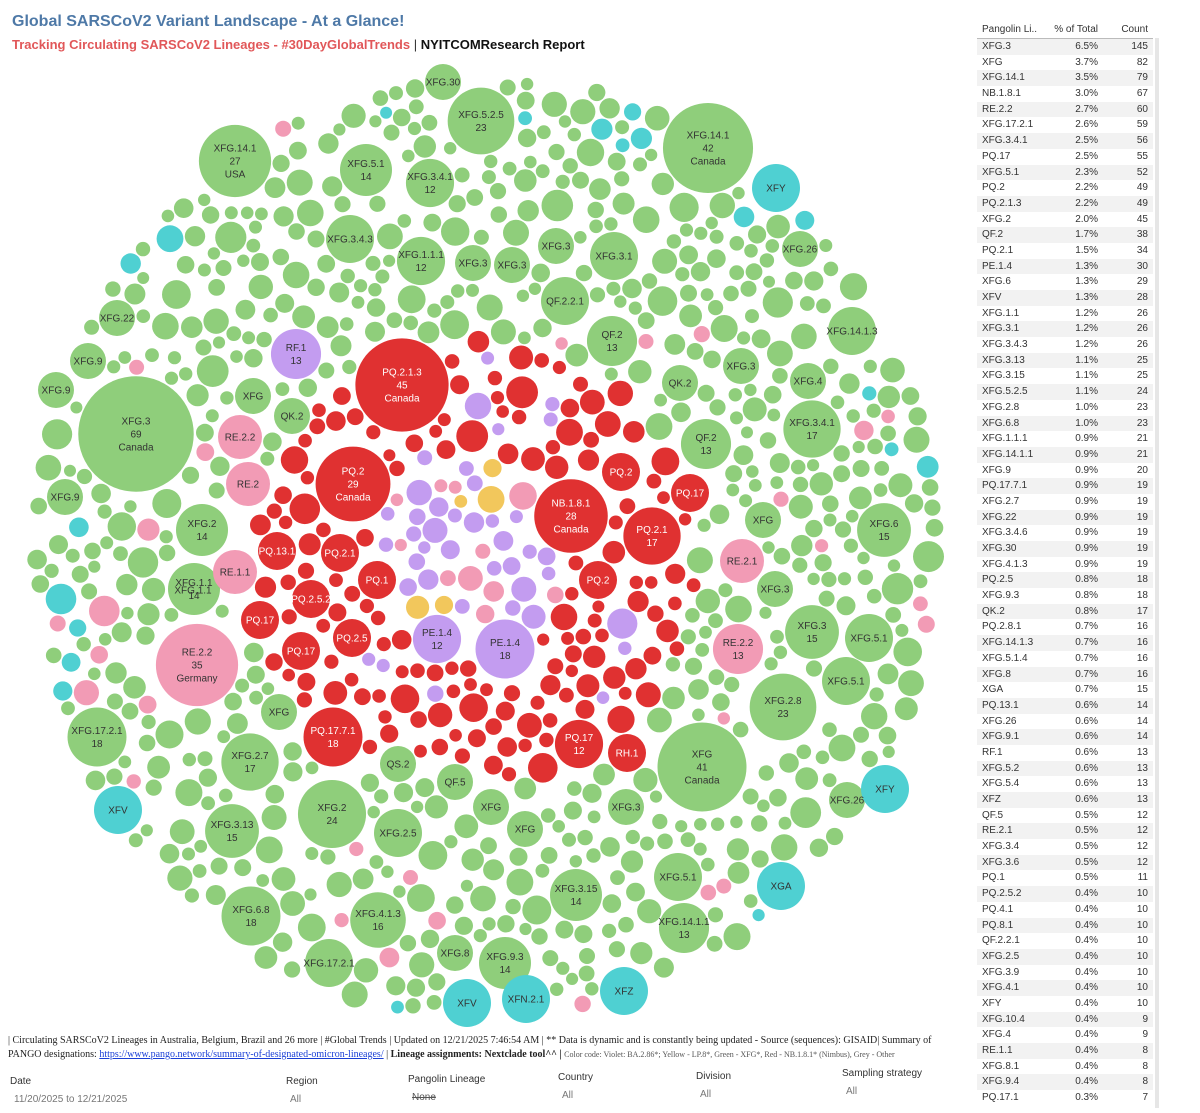 The width and height of the screenshot is (1200, 1113). I want to click on table-row: RE.2.1 0.5% 12, so click(1065, 831).